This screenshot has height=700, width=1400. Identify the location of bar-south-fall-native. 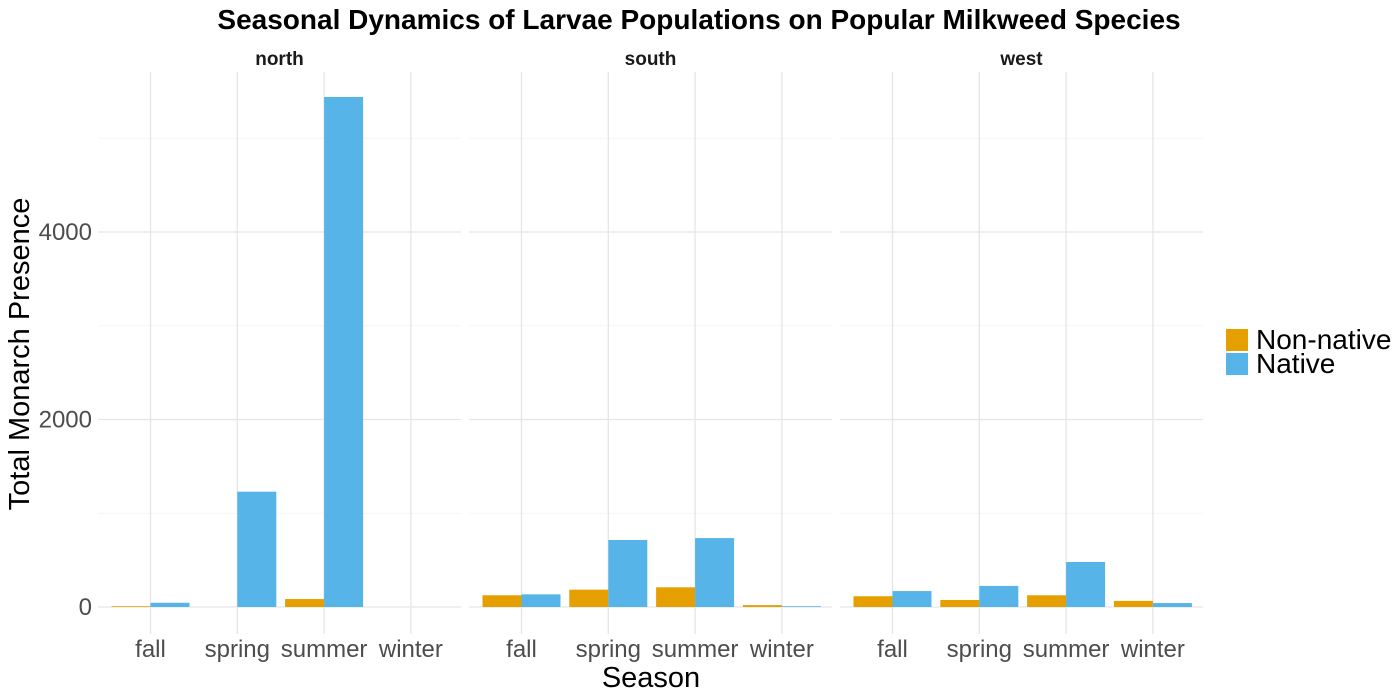
(541, 600).